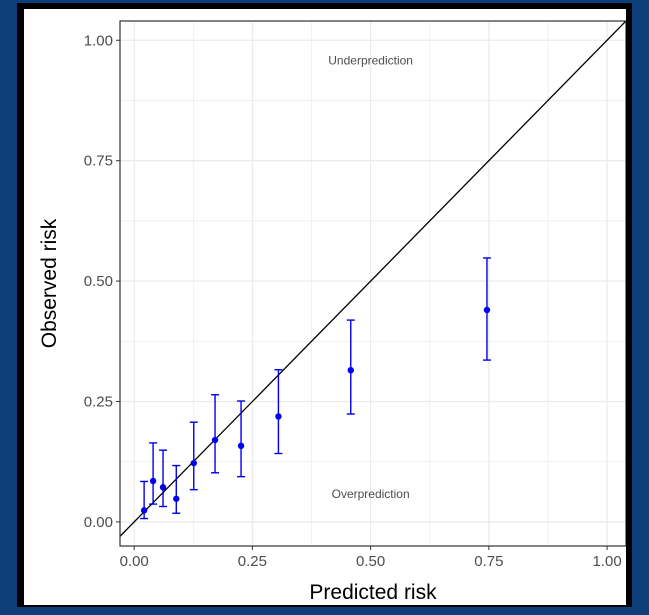 This screenshot has height=615, width=649. I want to click on underprediction-label: Underprediction, so click(370, 60).